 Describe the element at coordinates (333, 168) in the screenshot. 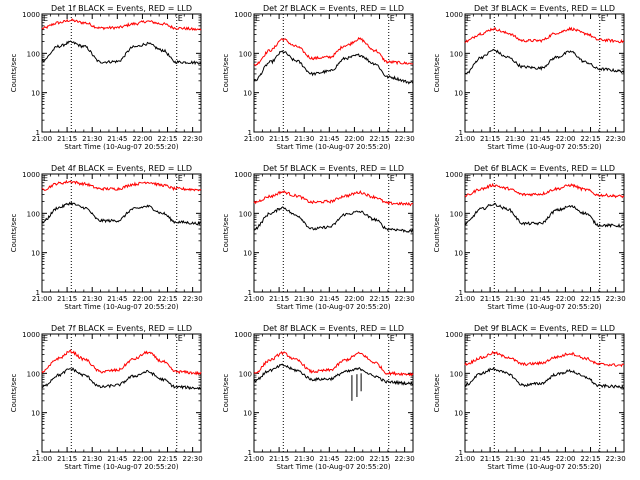

I see `chart-title: Det 5f BLACK = Events, RED = LLD` at that location.